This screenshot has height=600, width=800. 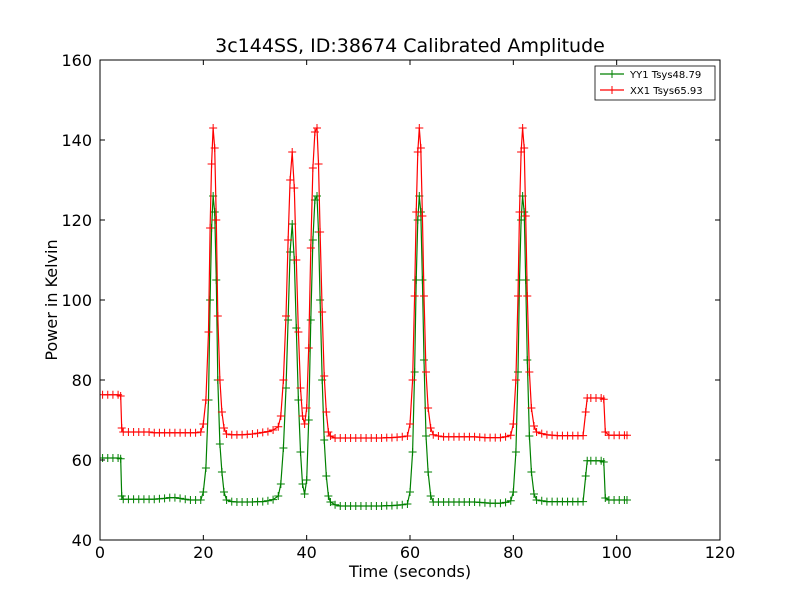 What do you see at coordinates (203, 552) in the screenshot?
I see `x-tick-label: 20` at bounding box center [203, 552].